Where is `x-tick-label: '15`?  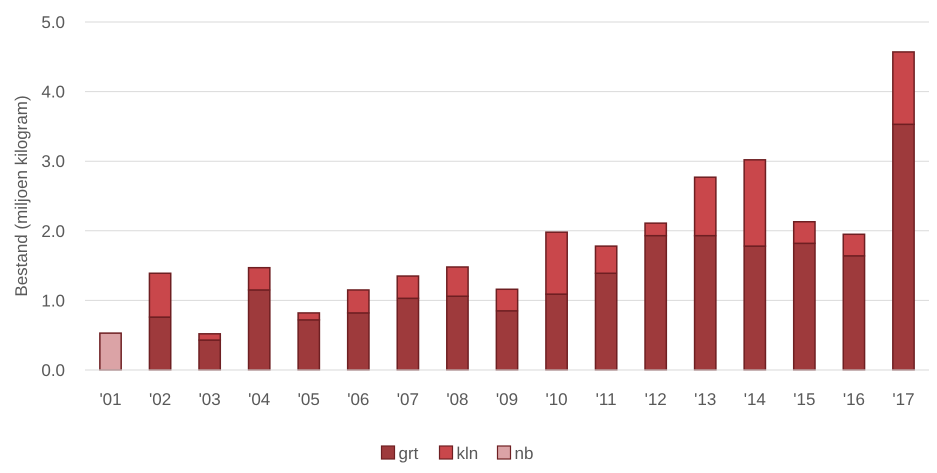 x-tick-label: '15 is located at coordinates (804, 399).